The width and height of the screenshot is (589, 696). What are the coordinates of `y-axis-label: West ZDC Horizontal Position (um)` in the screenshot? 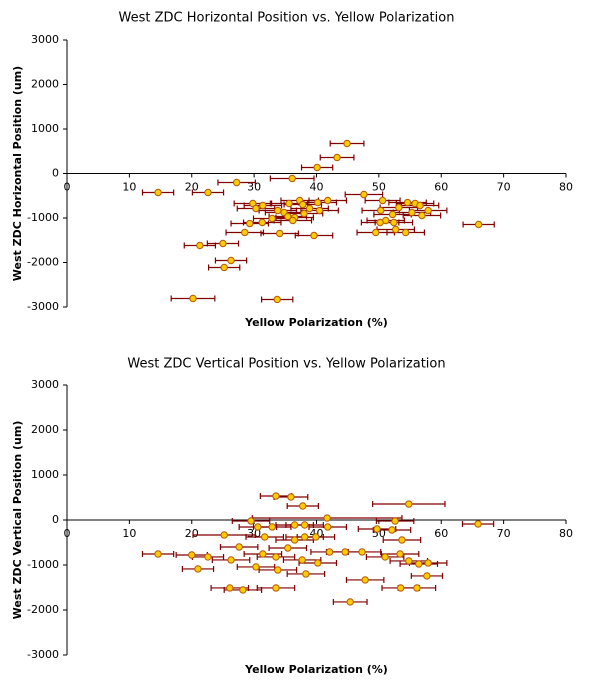 It's located at (17, 173).